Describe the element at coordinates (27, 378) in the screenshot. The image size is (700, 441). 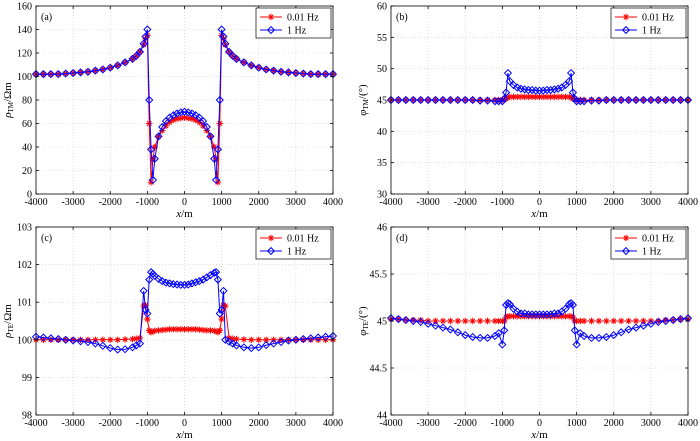
I see `y-tick-label: 99` at that location.